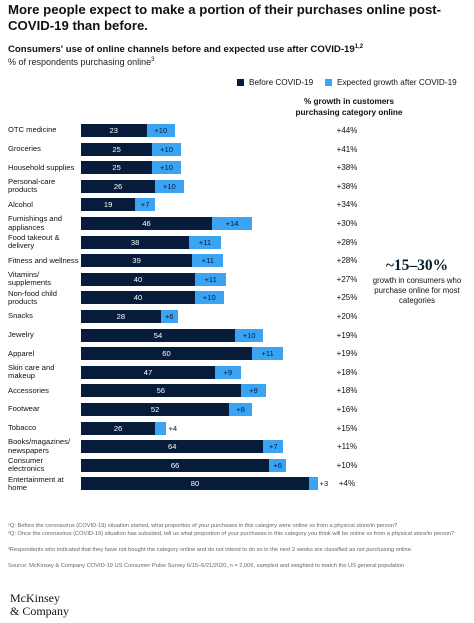 This screenshot has height=623, width=474. Describe the element at coordinates (20, 316) in the screenshot. I see `category-label: Snacks` at that location.